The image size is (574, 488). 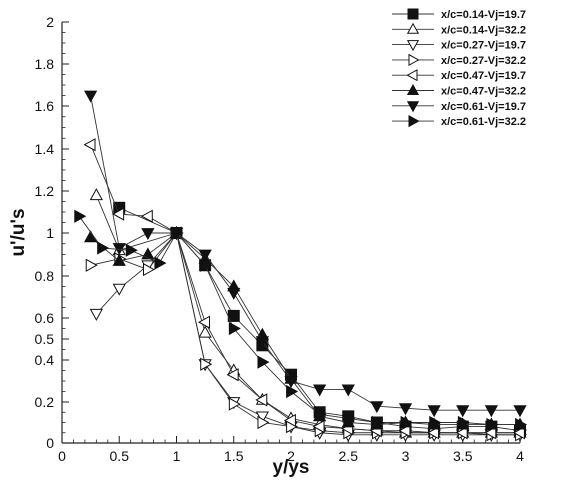 What do you see at coordinates (520, 456) in the screenshot?
I see `x-tick-label: 4` at bounding box center [520, 456].